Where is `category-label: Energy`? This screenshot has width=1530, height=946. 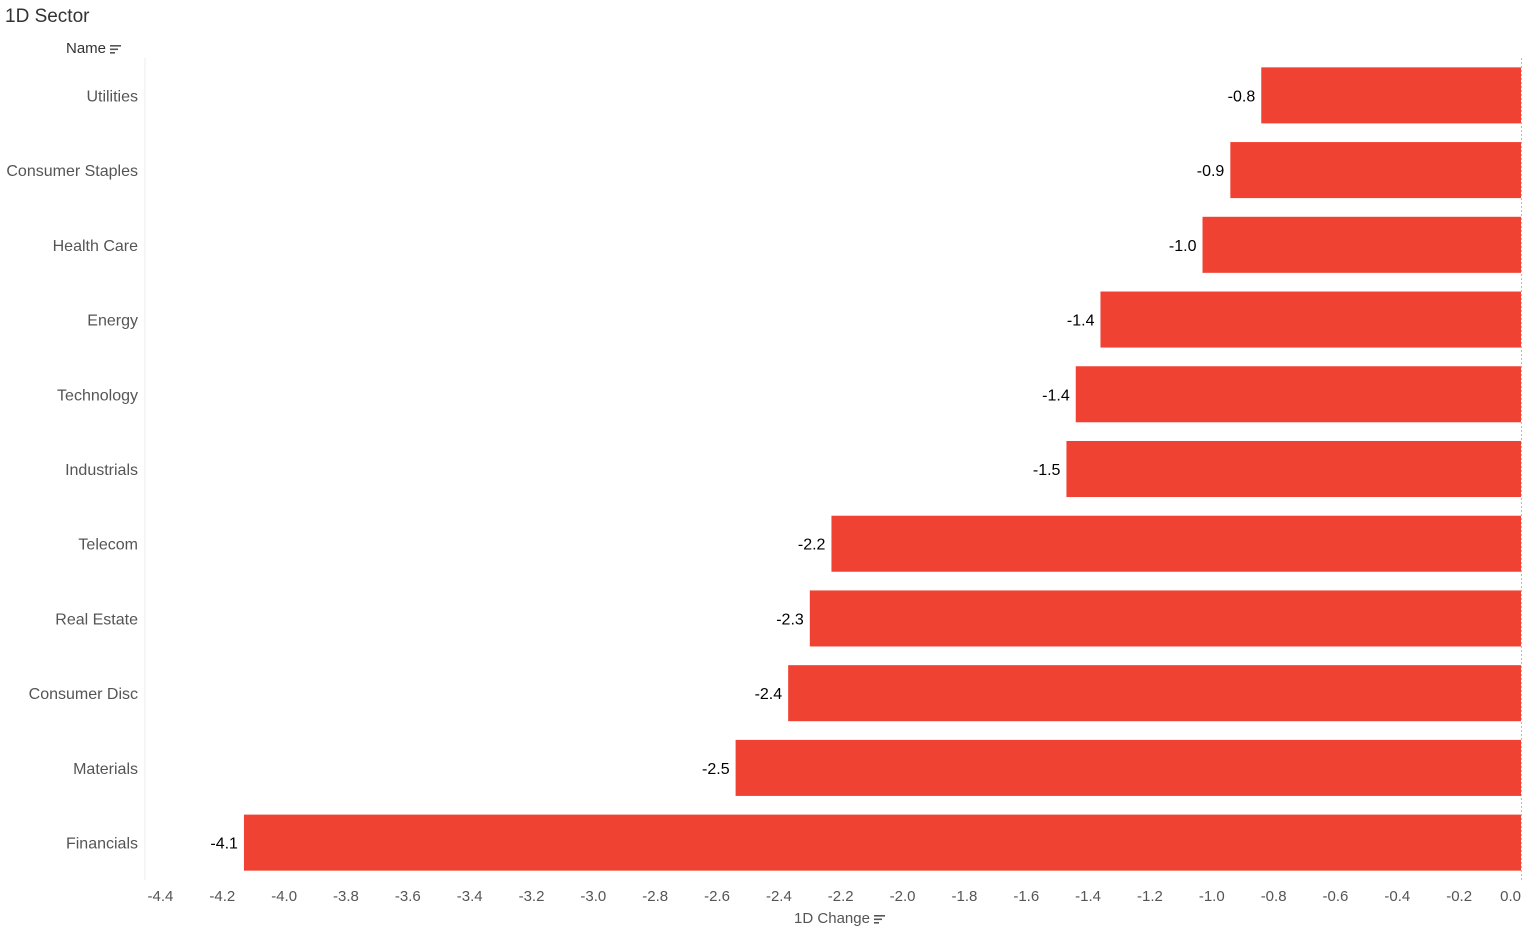 category-label: Energy is located at coordinates (112, 321).